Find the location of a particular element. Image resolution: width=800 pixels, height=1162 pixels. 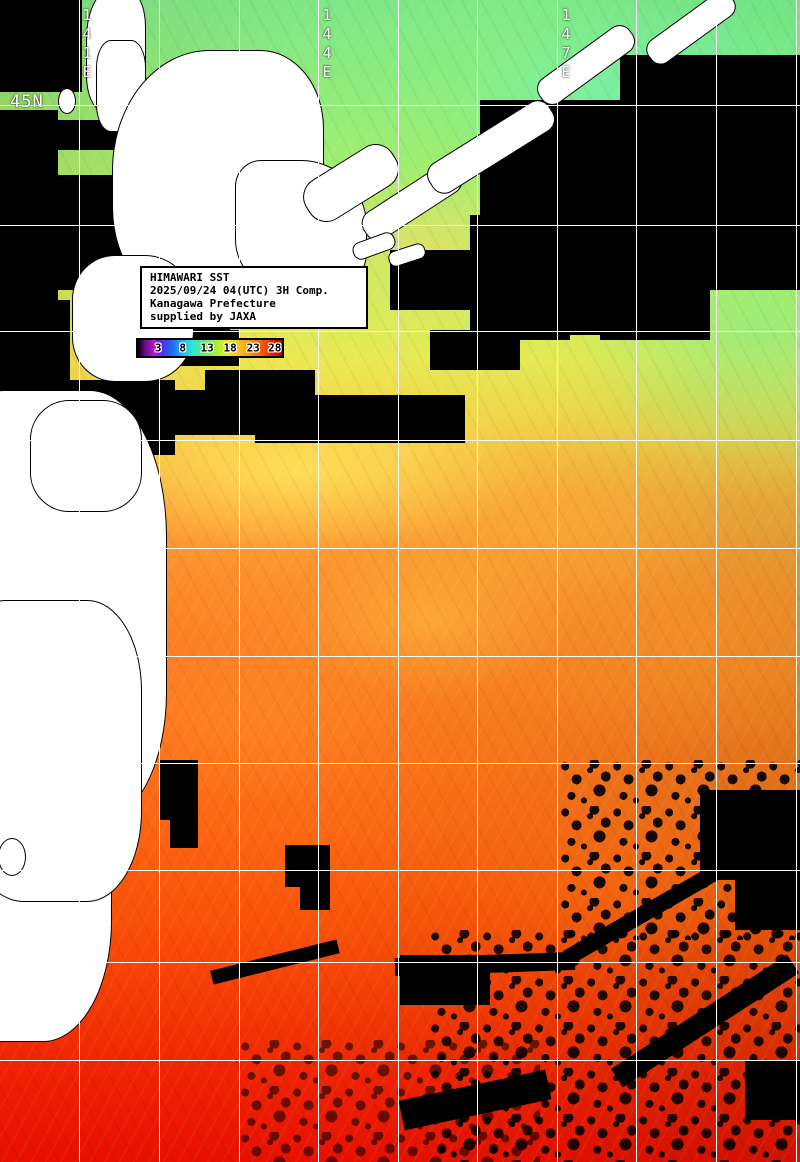

cloud-mask-kuril8 is located at coordinates (540, 312).